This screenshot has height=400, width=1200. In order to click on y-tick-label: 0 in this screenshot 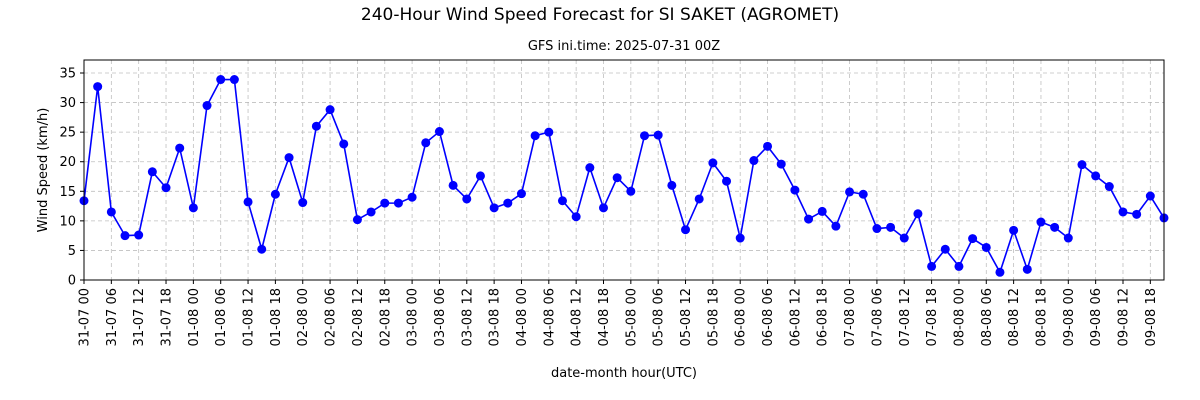, I will do `click(72, 281)`.